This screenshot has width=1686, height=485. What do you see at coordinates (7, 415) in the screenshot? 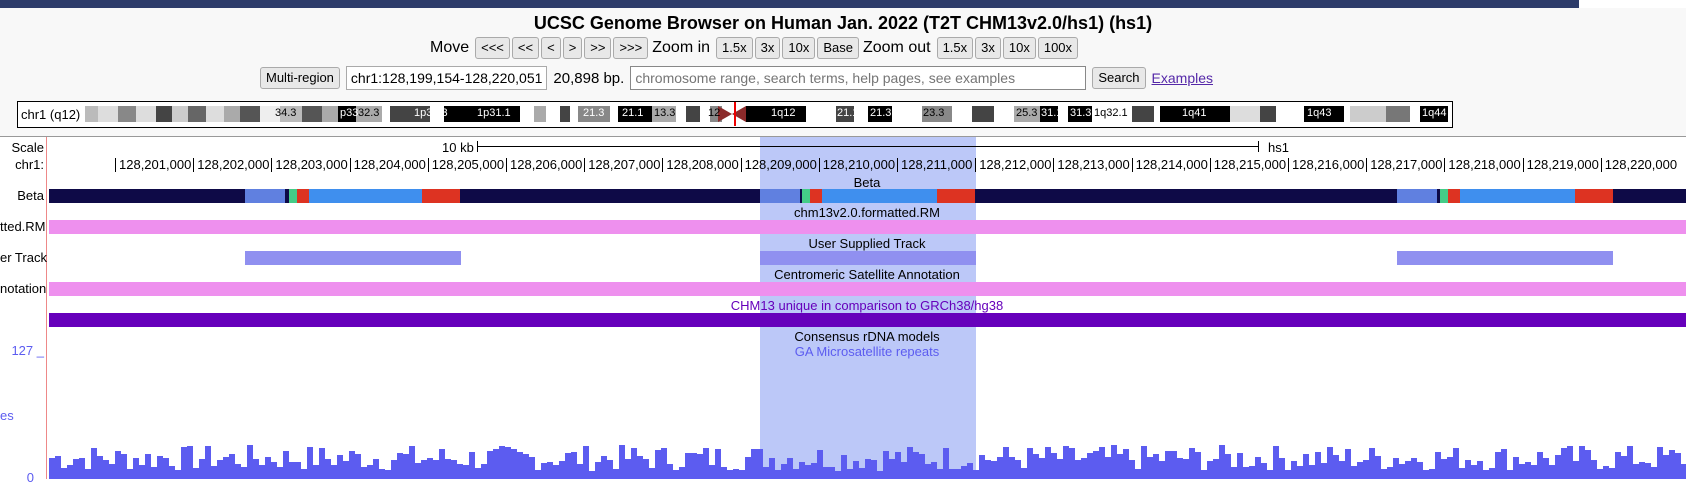
I see `track-label-signal: es` at bounding box center [7, 415].